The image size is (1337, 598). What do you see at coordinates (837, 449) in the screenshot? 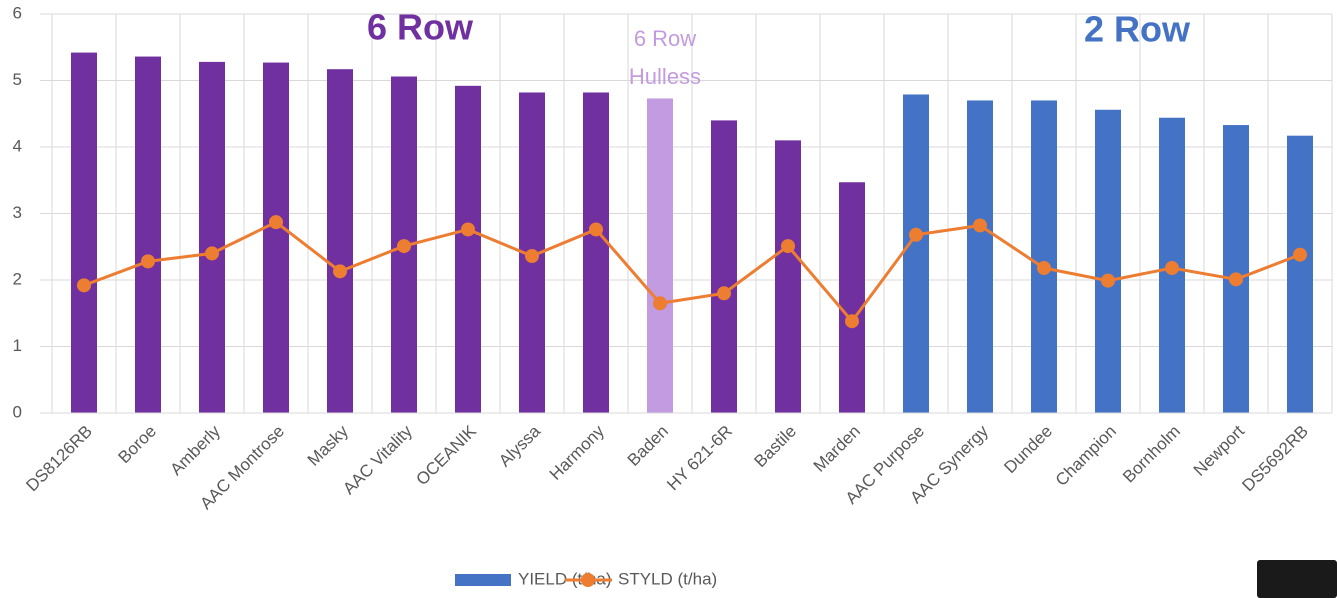
I see `x-tick-label: Marden` at bounding box center [837, 449].